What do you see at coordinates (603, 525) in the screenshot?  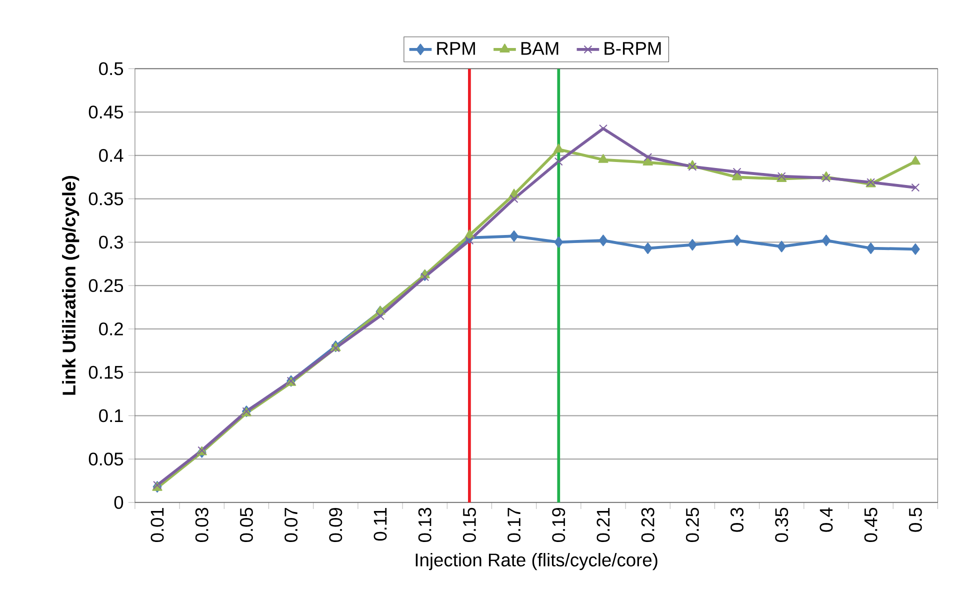 I see `x-tick-label: 0.21` at bounding box center [603, 525].